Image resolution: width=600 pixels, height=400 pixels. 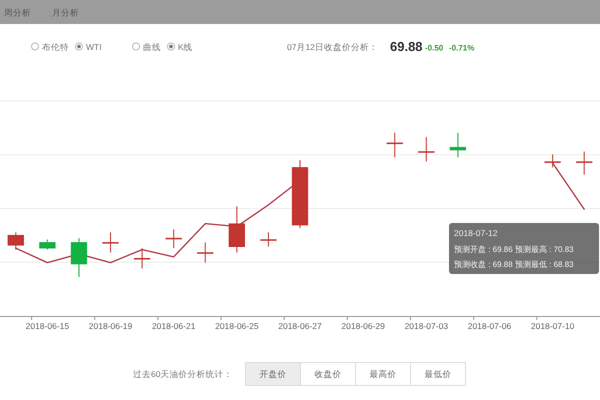 I want to click on x-tick-label: 2018-07-10, so click(x=552, y=326).